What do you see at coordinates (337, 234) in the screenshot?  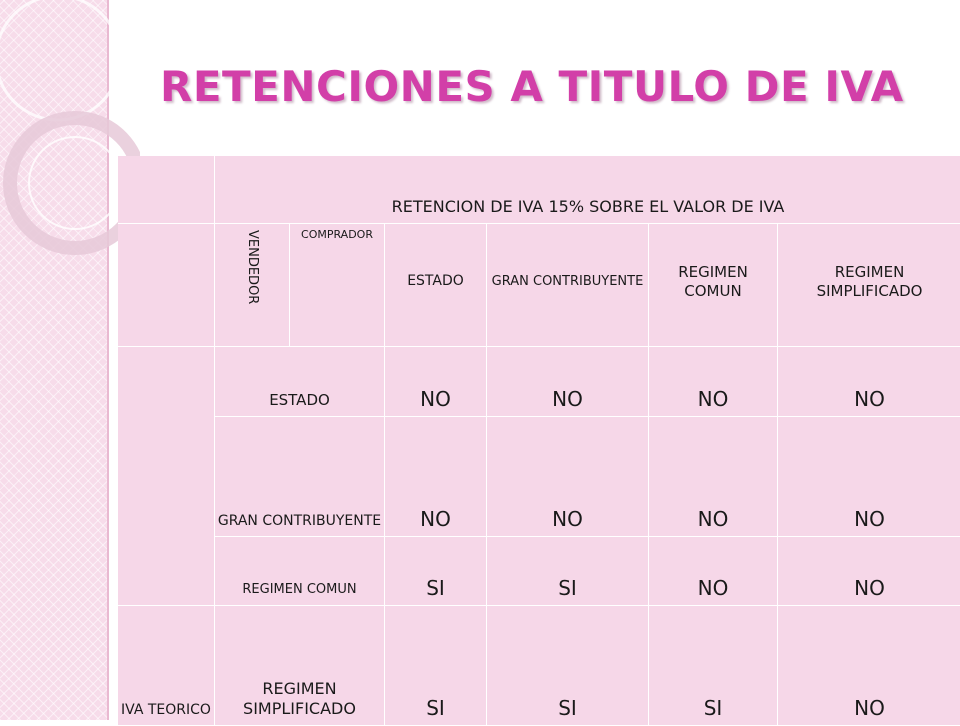 I see `comprador-label: COMPRADOR` at bounding box center [337, 234].